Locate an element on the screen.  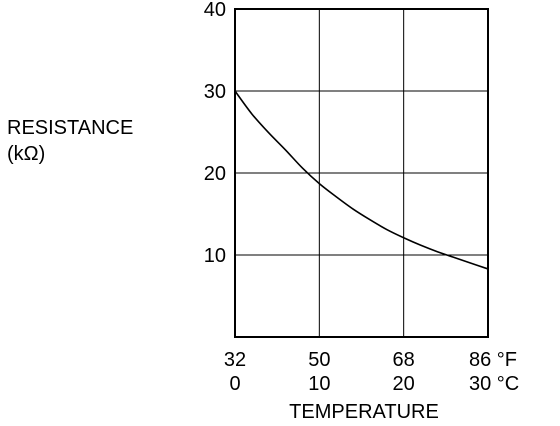
y-tick-label: 10 is located at coordinates (215, 256).